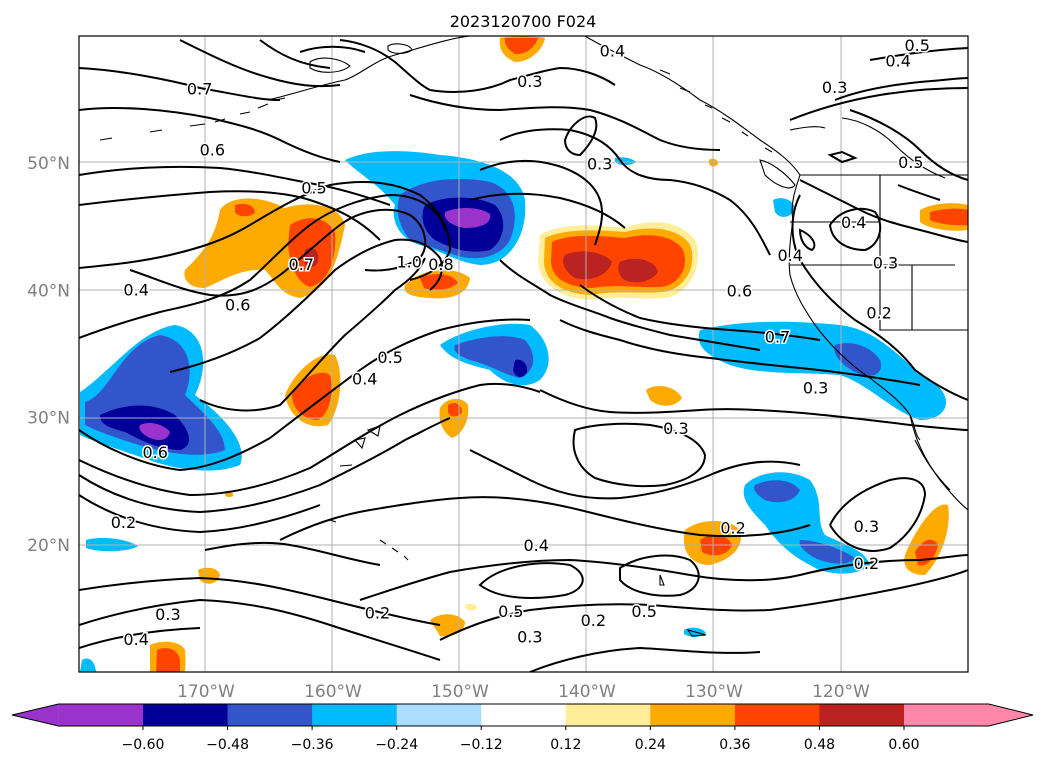 This screenshot has height=765, width=1047. I want to click on colorbar-tick-label: −0.24, so click(396, 745).